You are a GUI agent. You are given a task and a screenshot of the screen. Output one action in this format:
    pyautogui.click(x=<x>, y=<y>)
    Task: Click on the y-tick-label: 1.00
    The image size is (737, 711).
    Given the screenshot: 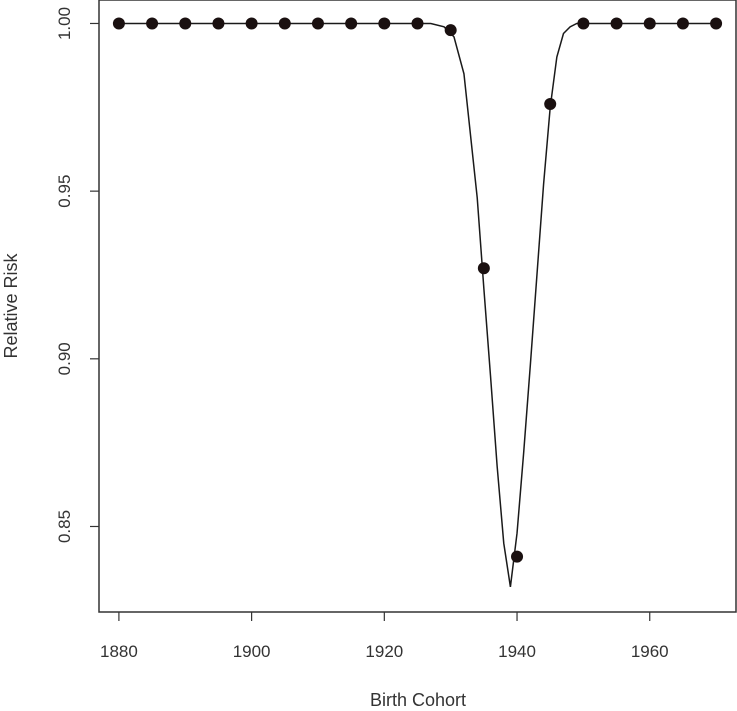 What is the action you would take?
    pyautogui.click(x=64, y=23)
    